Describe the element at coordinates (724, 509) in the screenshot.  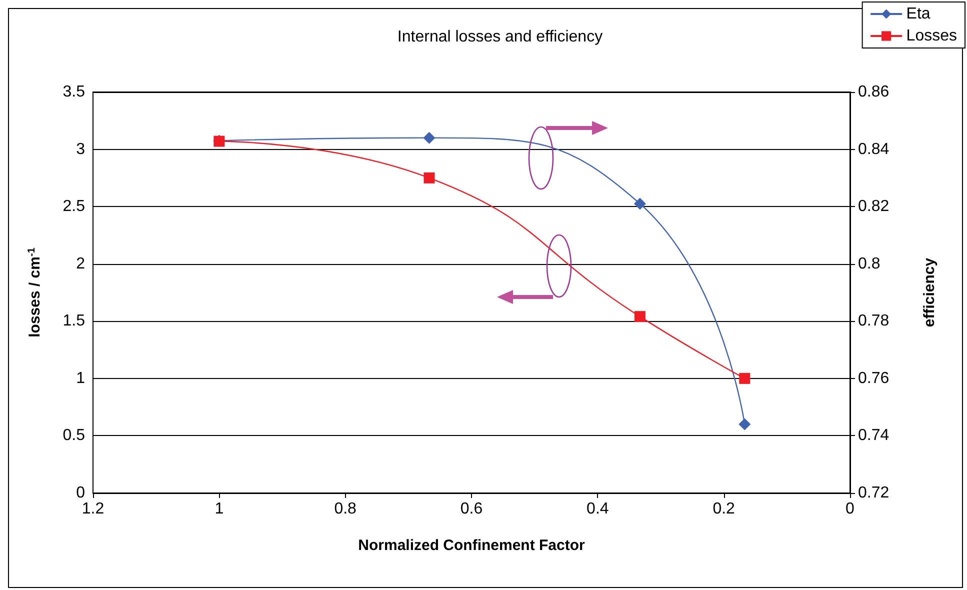
I see `x-tick-label: 0.2` at that location.